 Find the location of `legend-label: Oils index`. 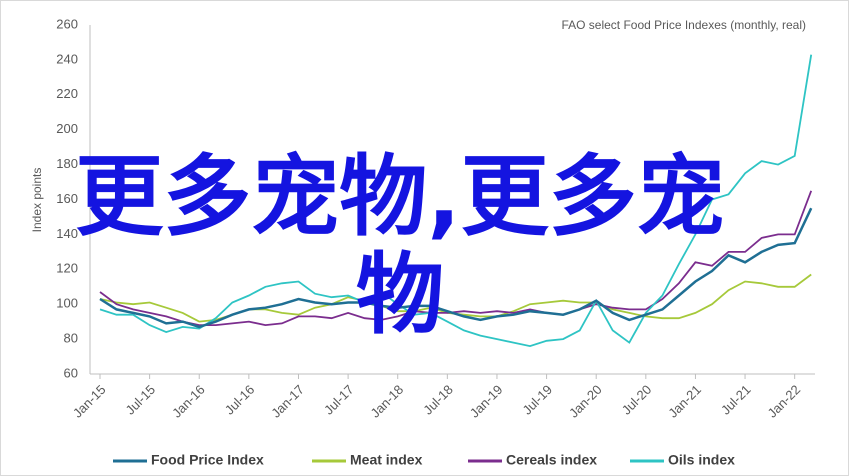

legend-label: Oils index is located at coordinates (701, 460).